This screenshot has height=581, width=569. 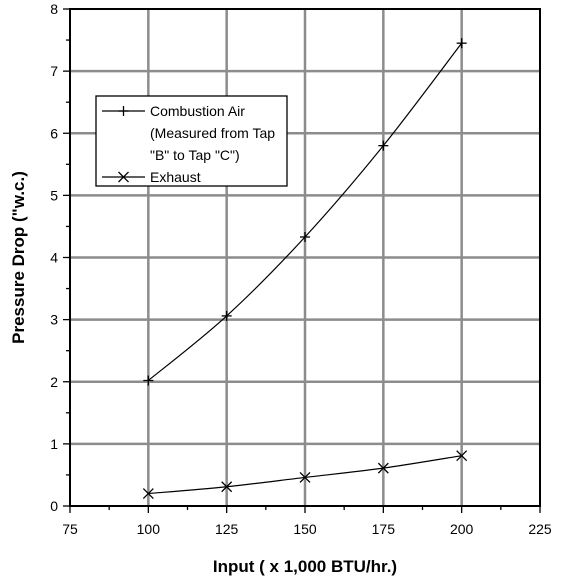 I want to click on x-tick-label: 225, so click(x=540, y=529).